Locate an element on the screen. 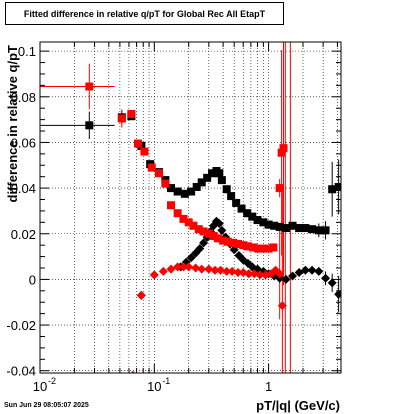 This screenshot has width=400, height=414. x-tick-label: 1 is located at coordinates (268, 386).